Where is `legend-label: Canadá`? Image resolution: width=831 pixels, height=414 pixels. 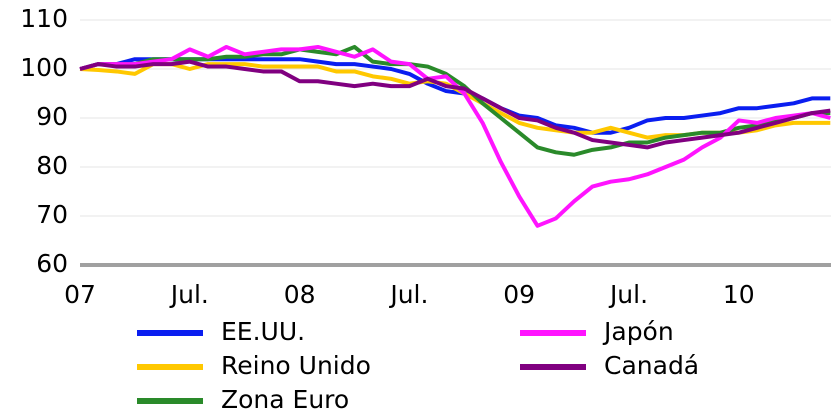 legend-label: Canadá is located at coordinates (651, 365).